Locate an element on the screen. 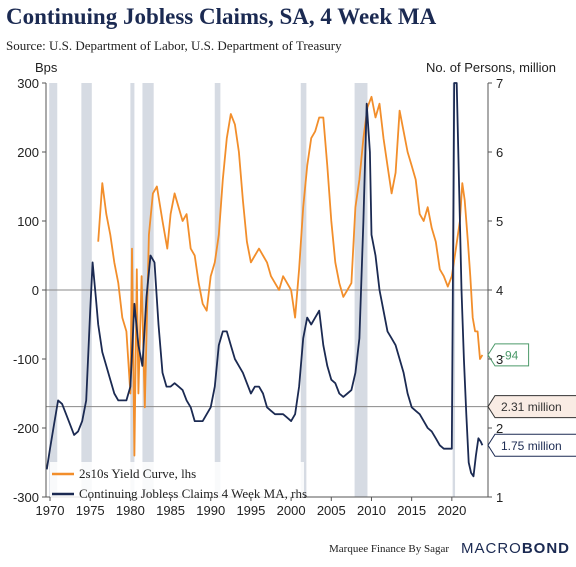 The image size is (576, 567). macrobond-logo: MACROBOND is located at coordinates (515, 548).